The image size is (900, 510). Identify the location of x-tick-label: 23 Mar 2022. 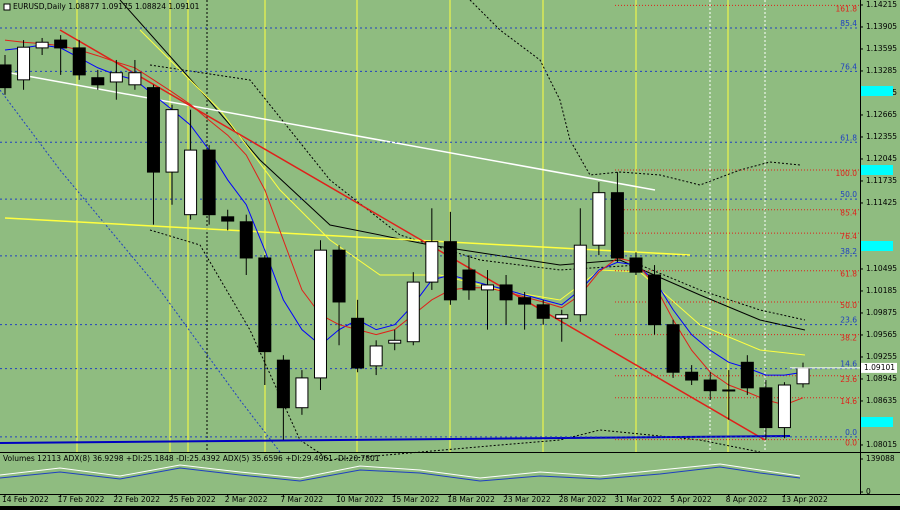
(527, 499).